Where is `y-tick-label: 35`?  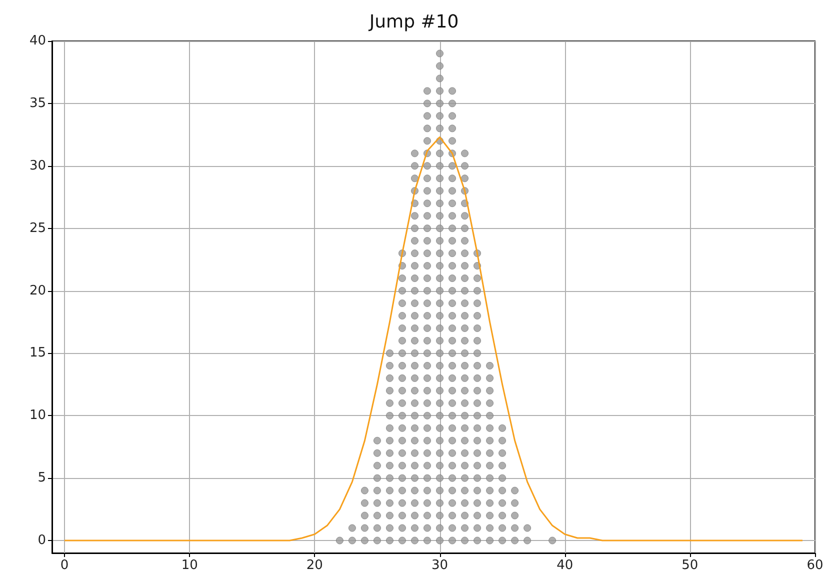 y-tick-label: 35 is located at coordinates (37, 103).